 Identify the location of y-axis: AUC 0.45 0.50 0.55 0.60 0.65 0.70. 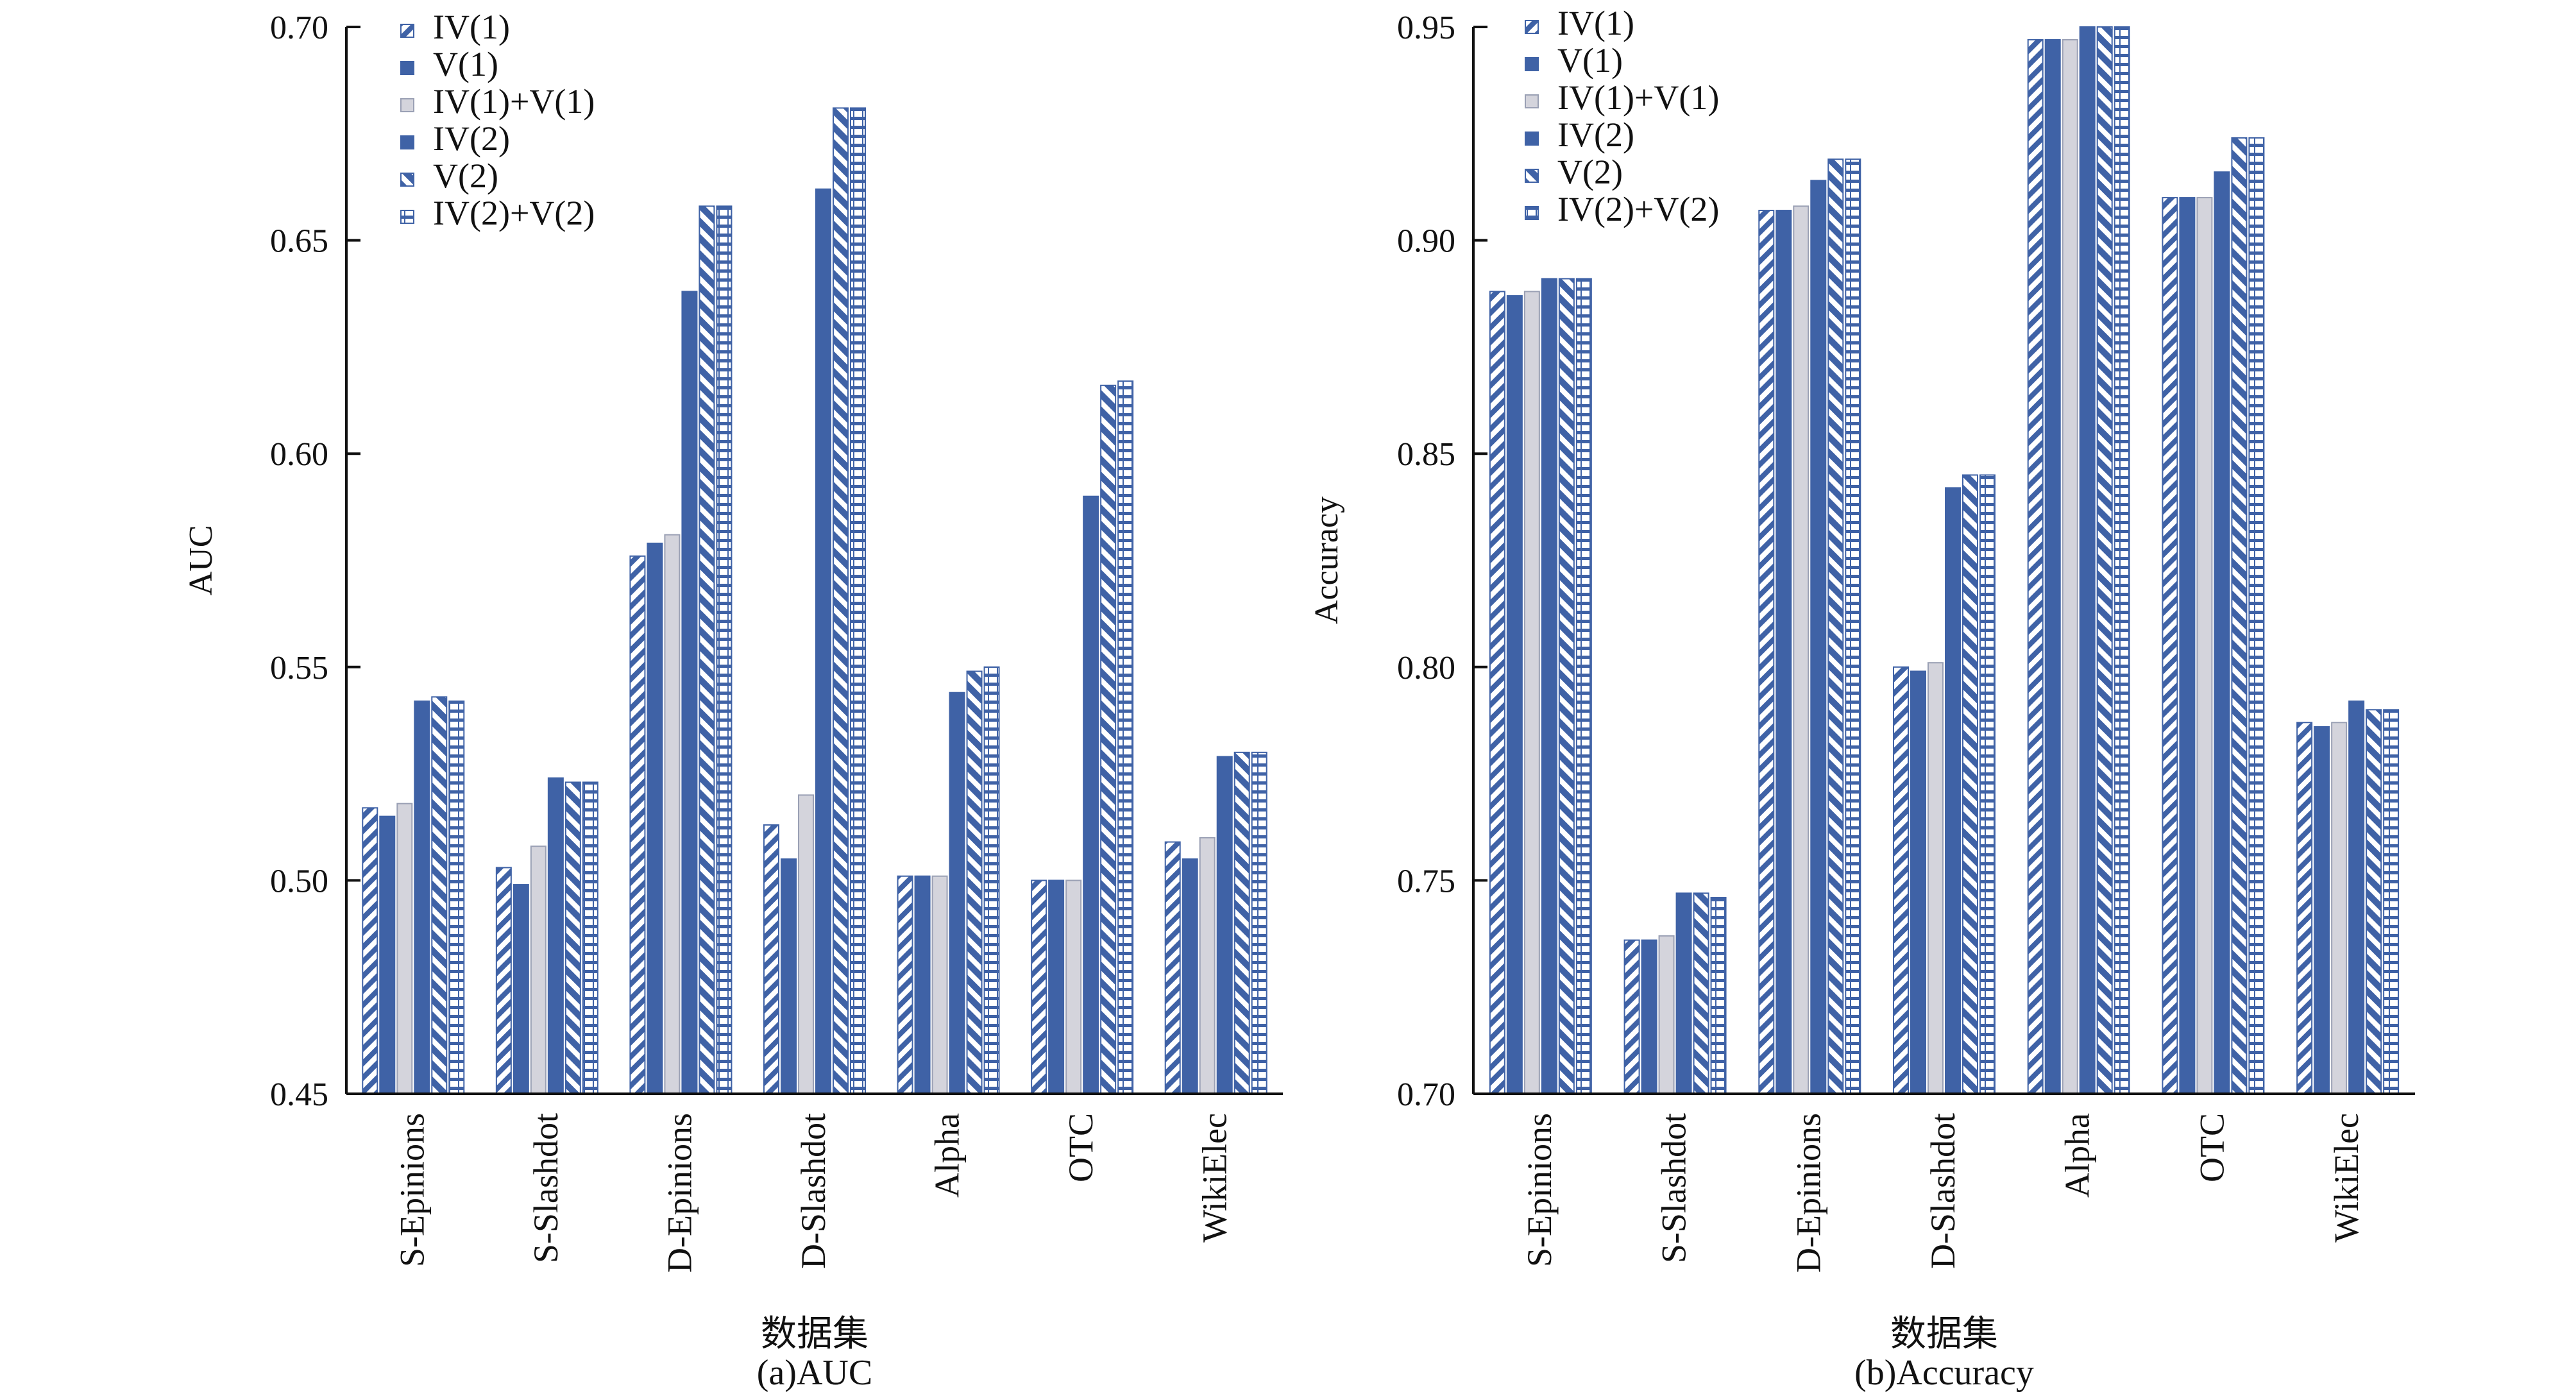
(271, 561).